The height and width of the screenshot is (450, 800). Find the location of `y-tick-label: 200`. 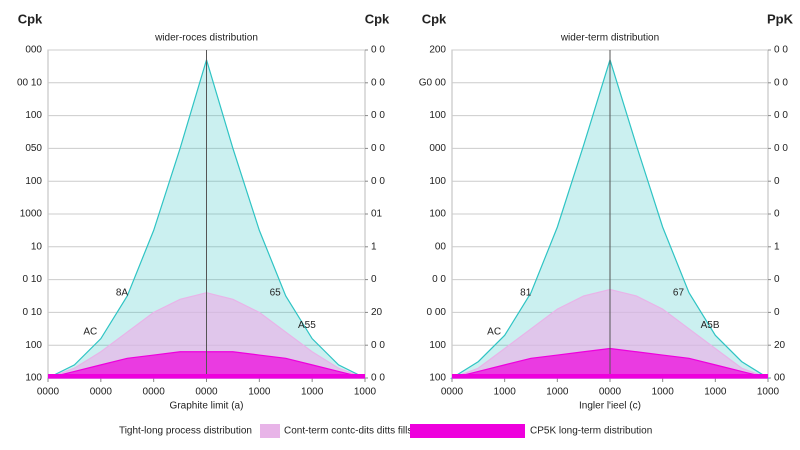

y-tick-label: 200 is located at coordinates (437, 50).